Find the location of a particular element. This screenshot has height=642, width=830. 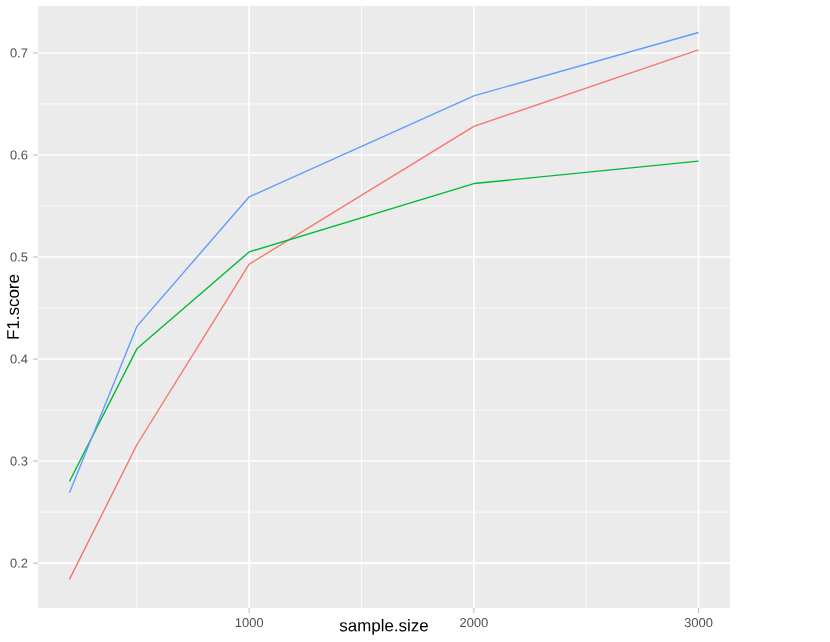

y-axis-title: F1.score is located at coordinates (13, 306).